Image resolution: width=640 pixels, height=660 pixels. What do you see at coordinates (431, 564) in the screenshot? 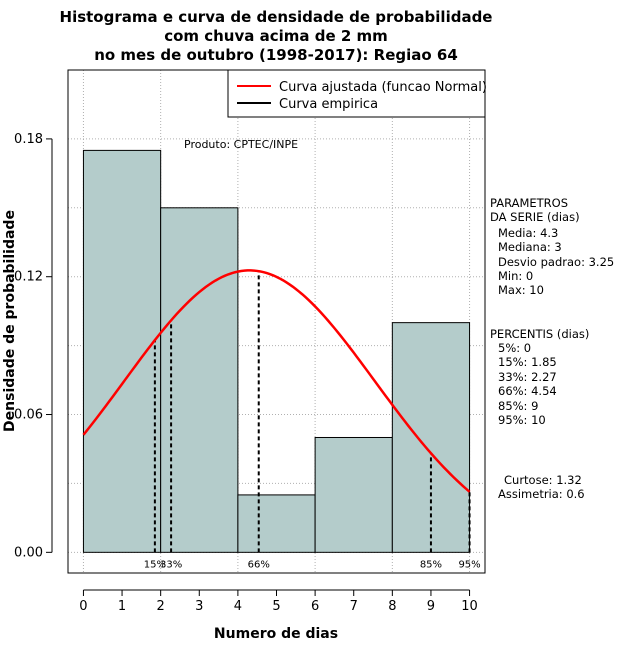
I see `percentile-label: 85%` at bounding box center [431, 564].